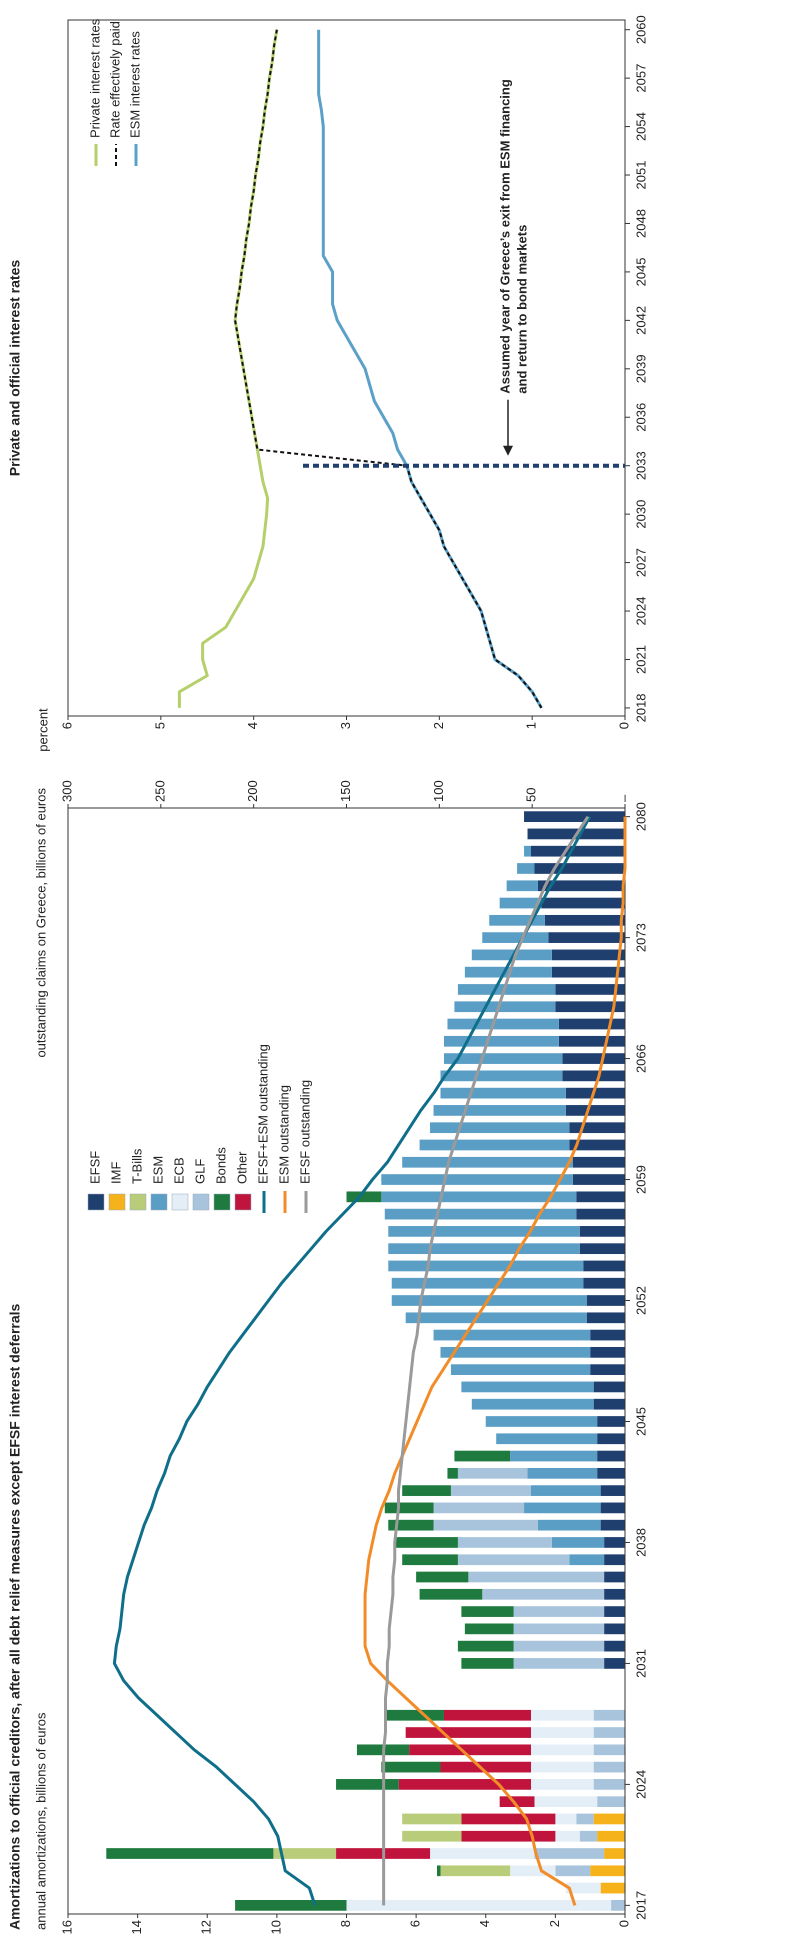  I want to click on y2-tick-label: 300, so click(66, 791).